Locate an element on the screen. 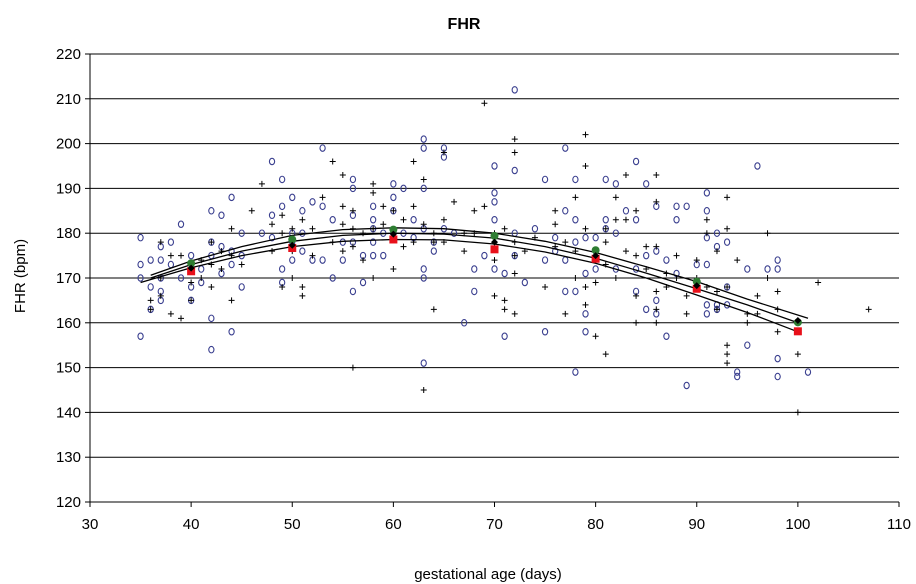  markers-layer is located at coordinates (494, 280).